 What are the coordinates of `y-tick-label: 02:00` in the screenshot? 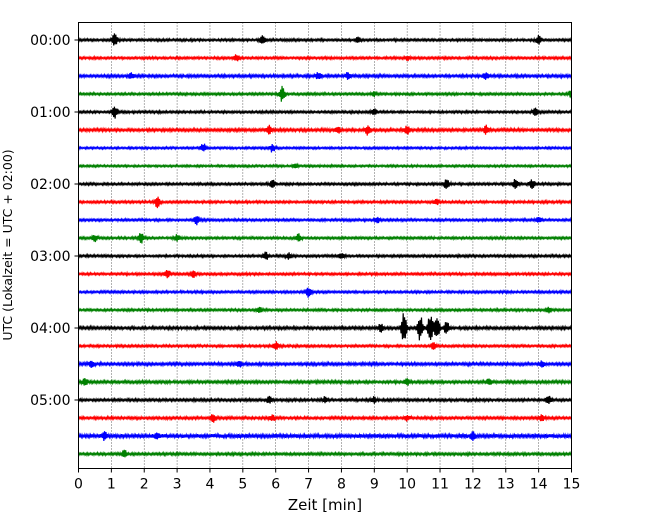 It's located at (50, 185).